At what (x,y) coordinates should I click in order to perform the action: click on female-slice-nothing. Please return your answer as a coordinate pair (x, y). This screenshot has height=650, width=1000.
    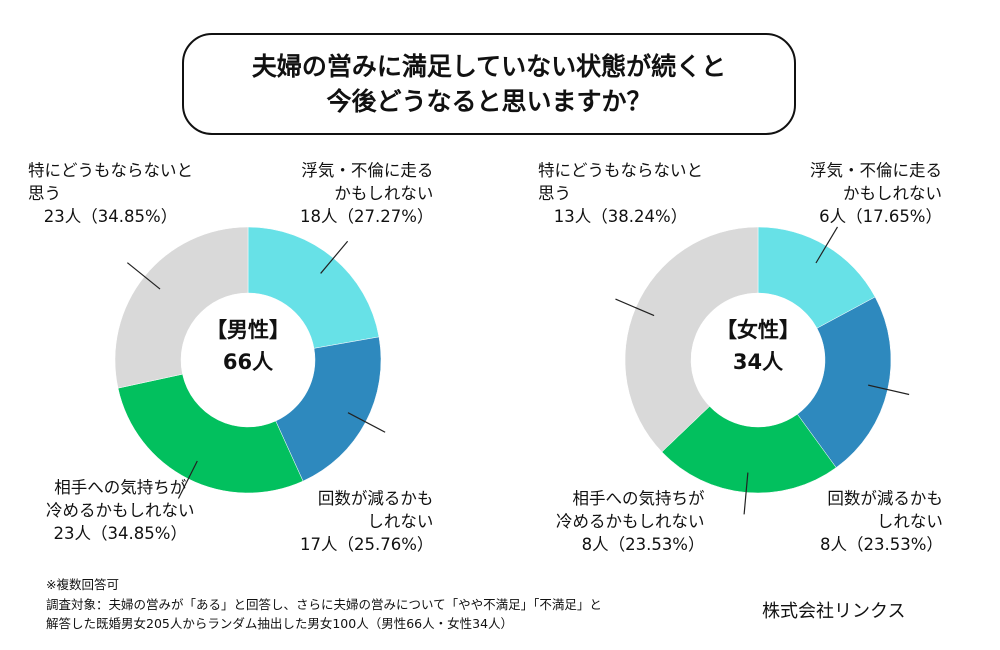
    Looking at the image, I should click on (691, 339).